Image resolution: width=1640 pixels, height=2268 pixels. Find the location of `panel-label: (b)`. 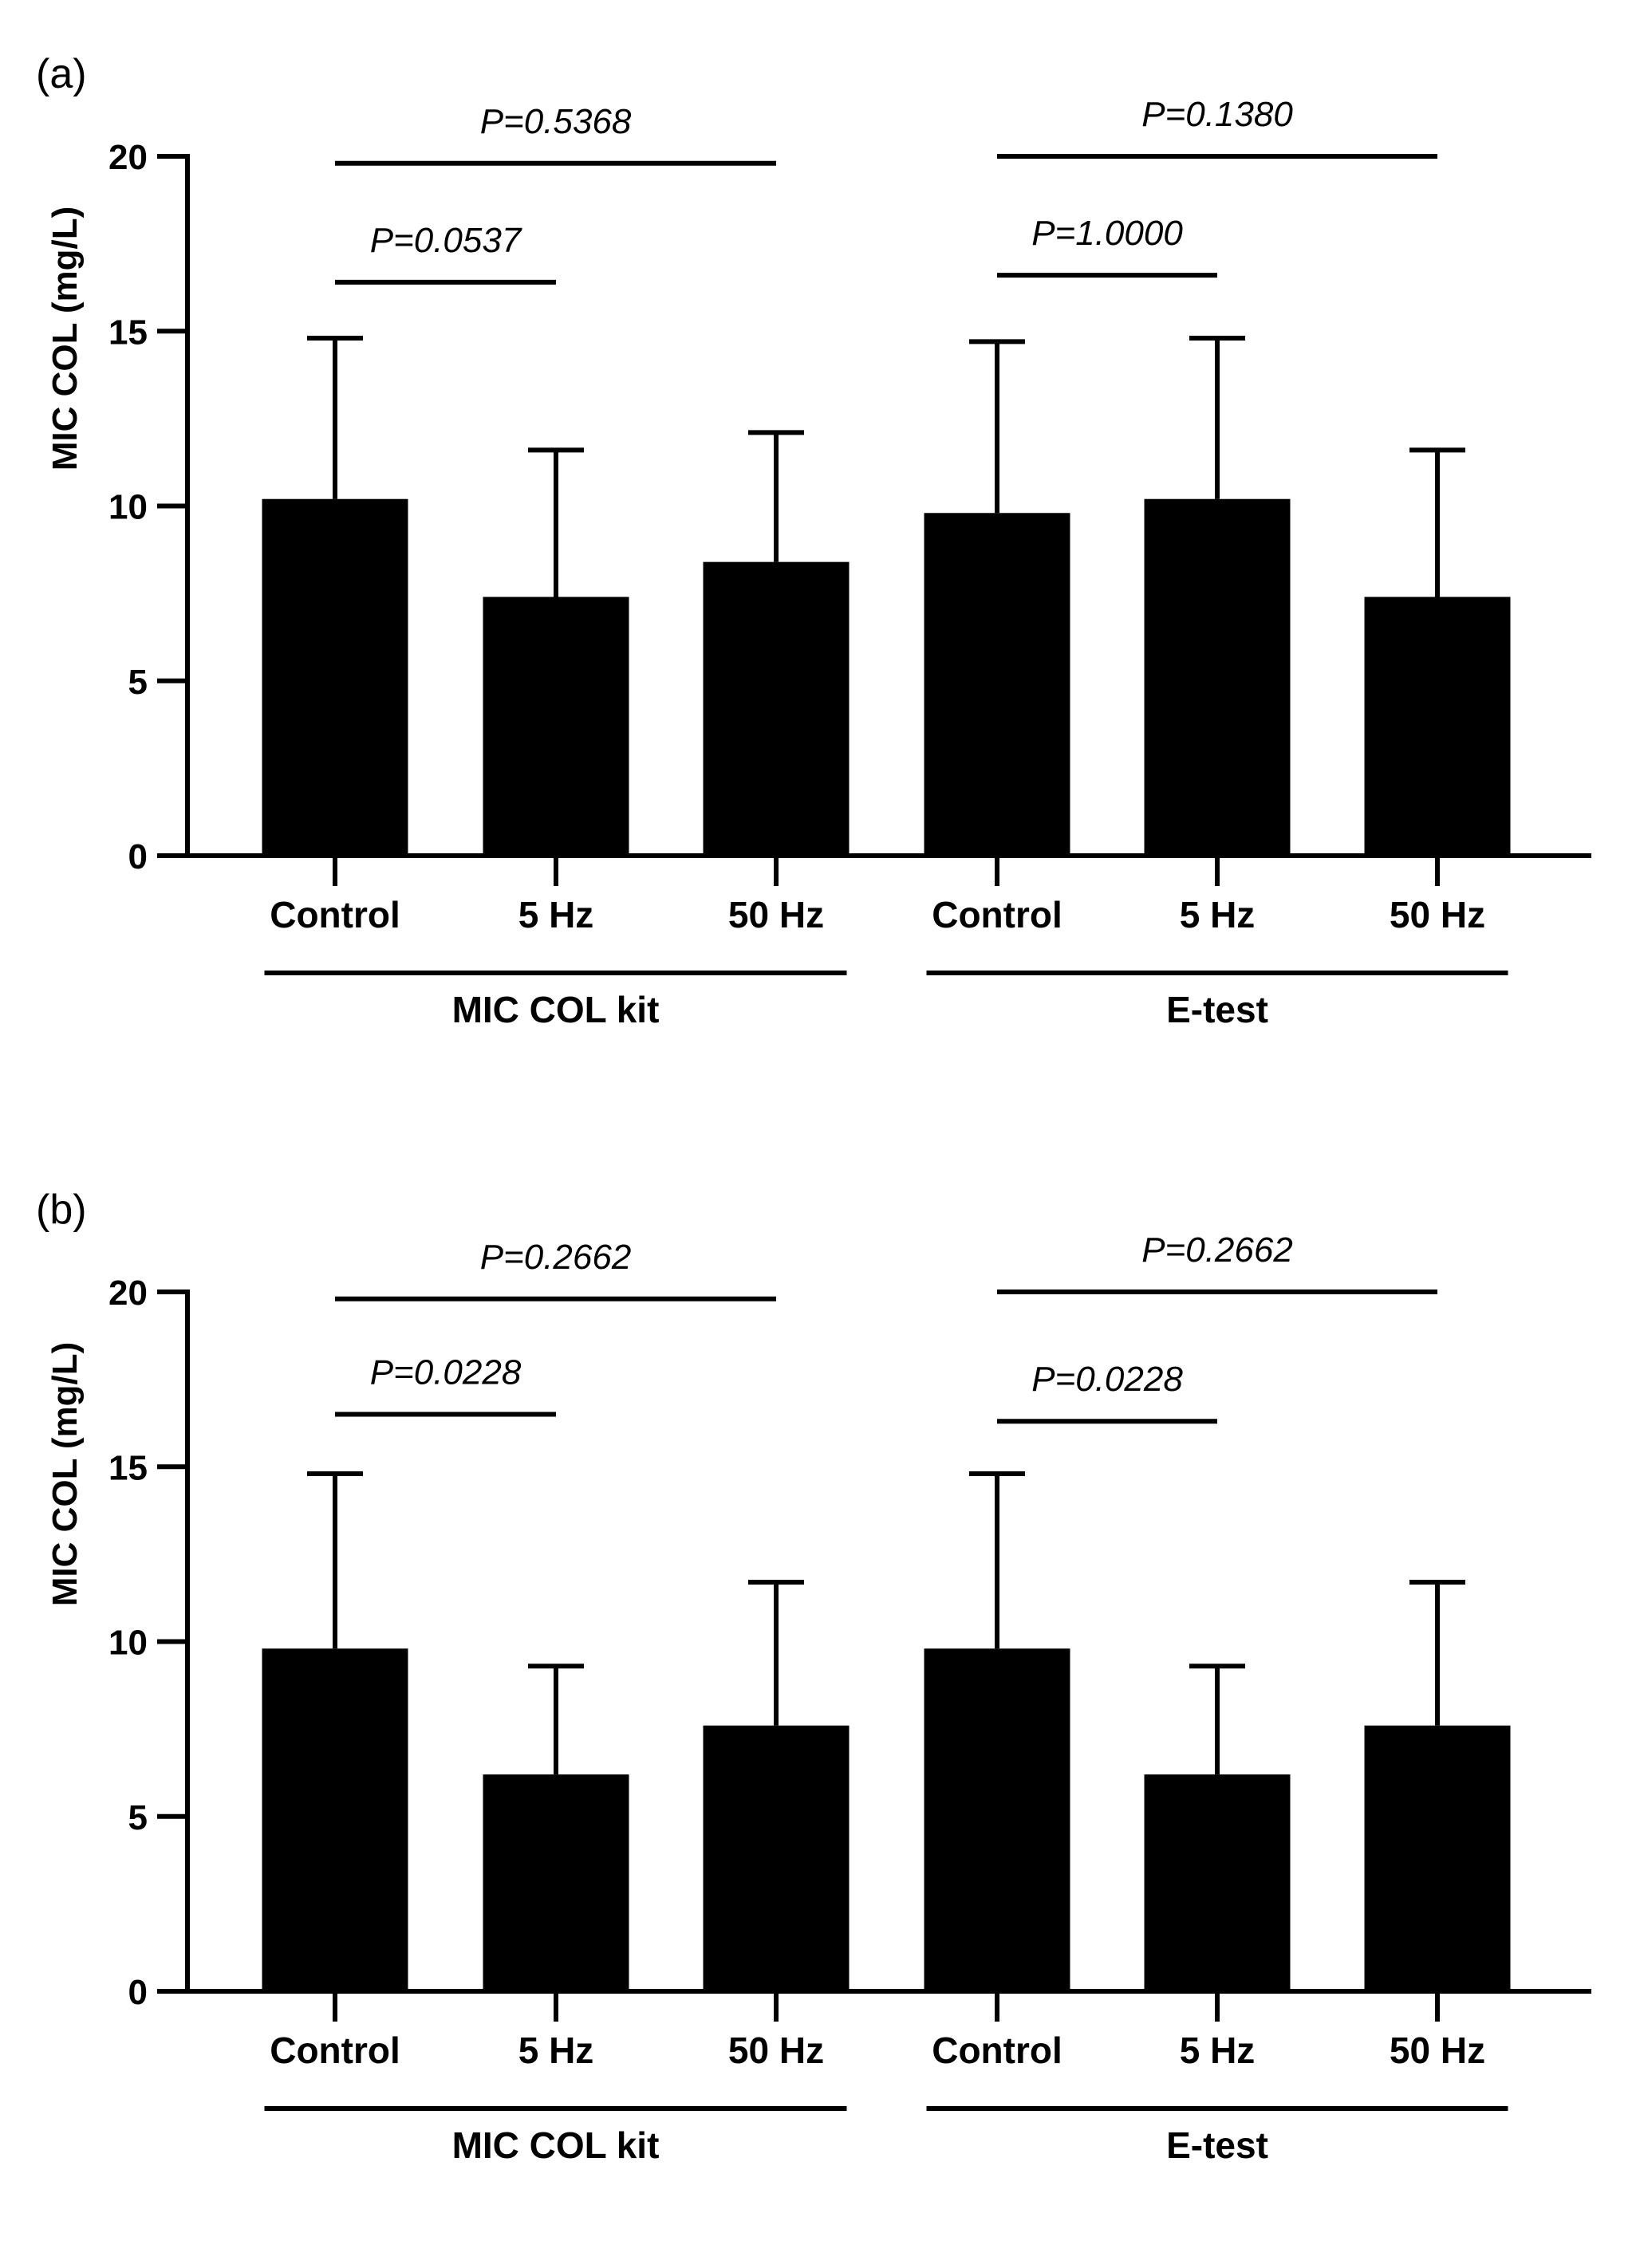

panel-label: (b) is located at coordinates (61, 1210).